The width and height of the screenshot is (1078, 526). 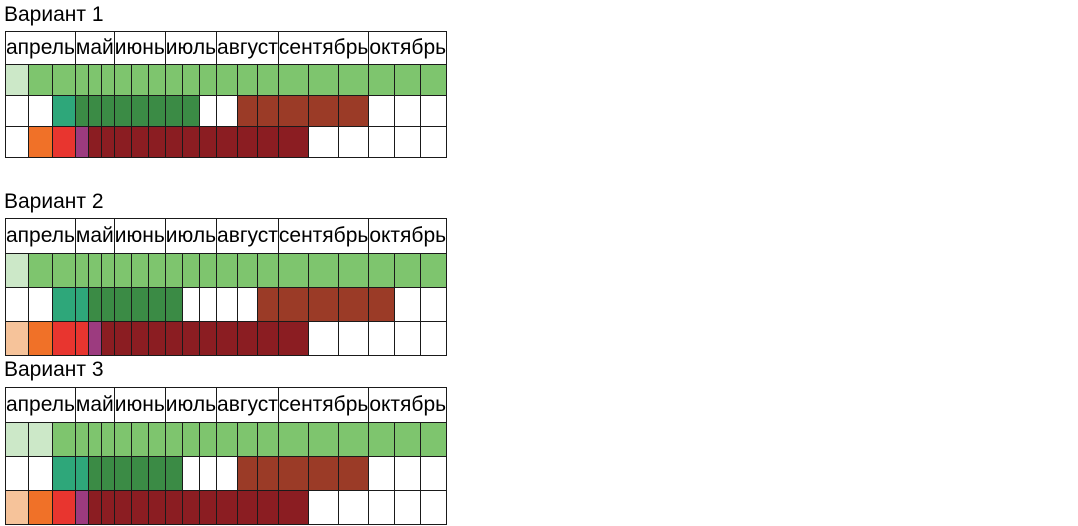 What do you see at coordinates (191, 405) in the screenshot?
I see `month-label: июль` at bounding box center [191, 405].